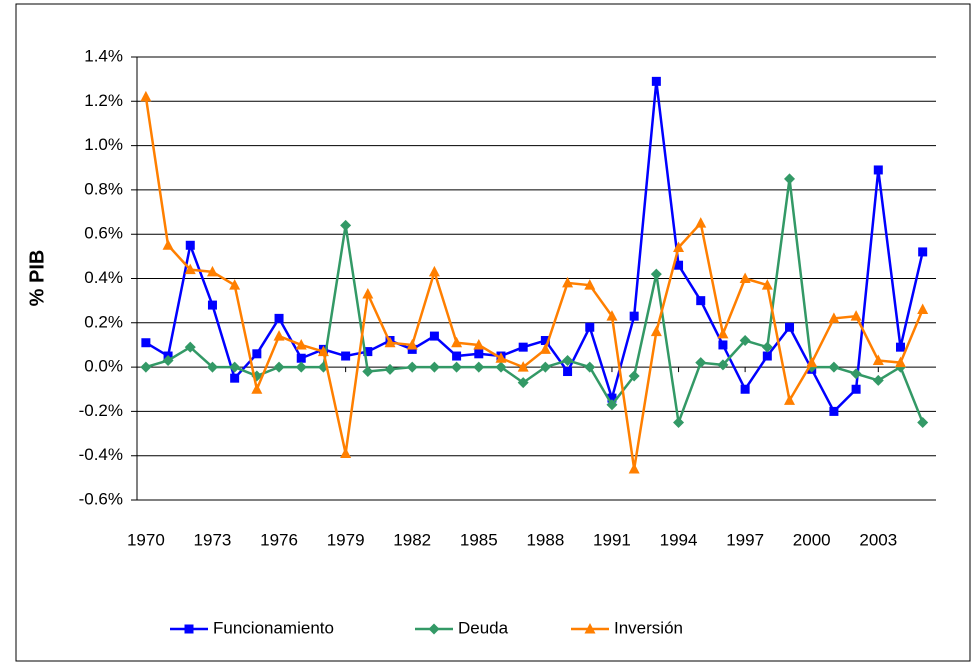  What do you see at coordinates (101, 498) in the screenshot?
I see `y-tick-label: -0.6%` at bounding box center [101, 498].